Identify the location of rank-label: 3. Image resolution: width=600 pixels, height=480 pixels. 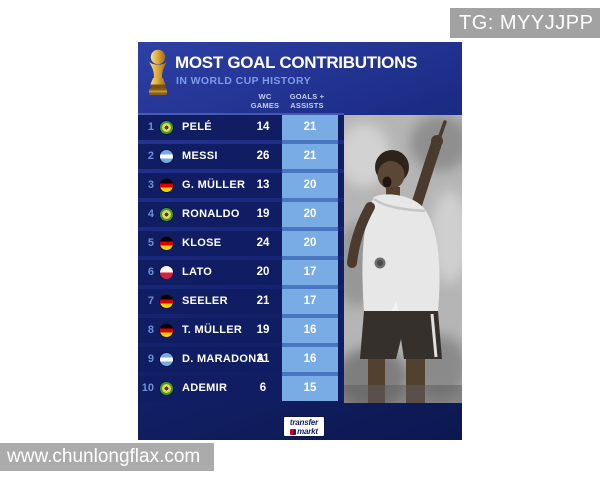
(150, 185).